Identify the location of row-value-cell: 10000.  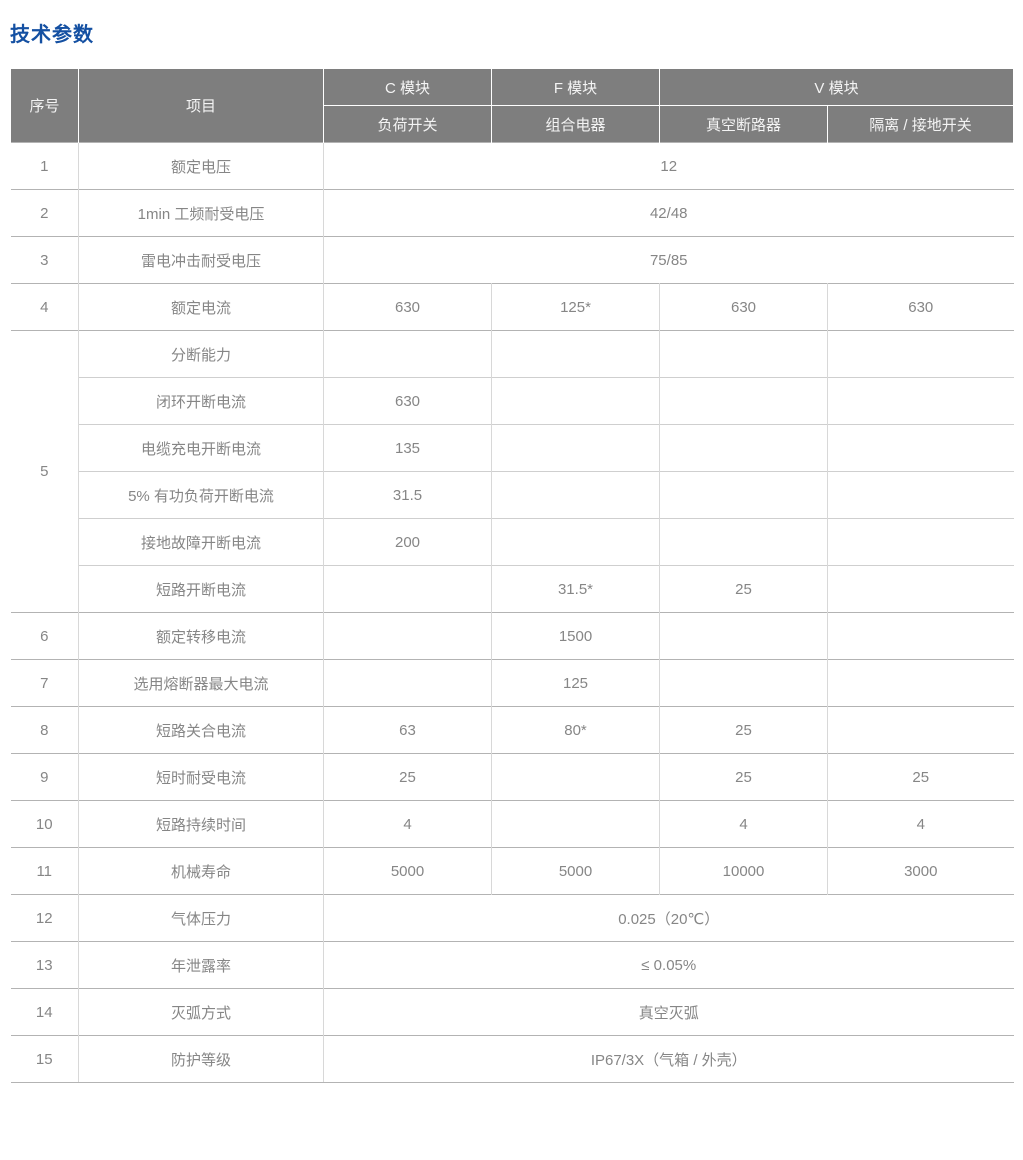
(743, 871).